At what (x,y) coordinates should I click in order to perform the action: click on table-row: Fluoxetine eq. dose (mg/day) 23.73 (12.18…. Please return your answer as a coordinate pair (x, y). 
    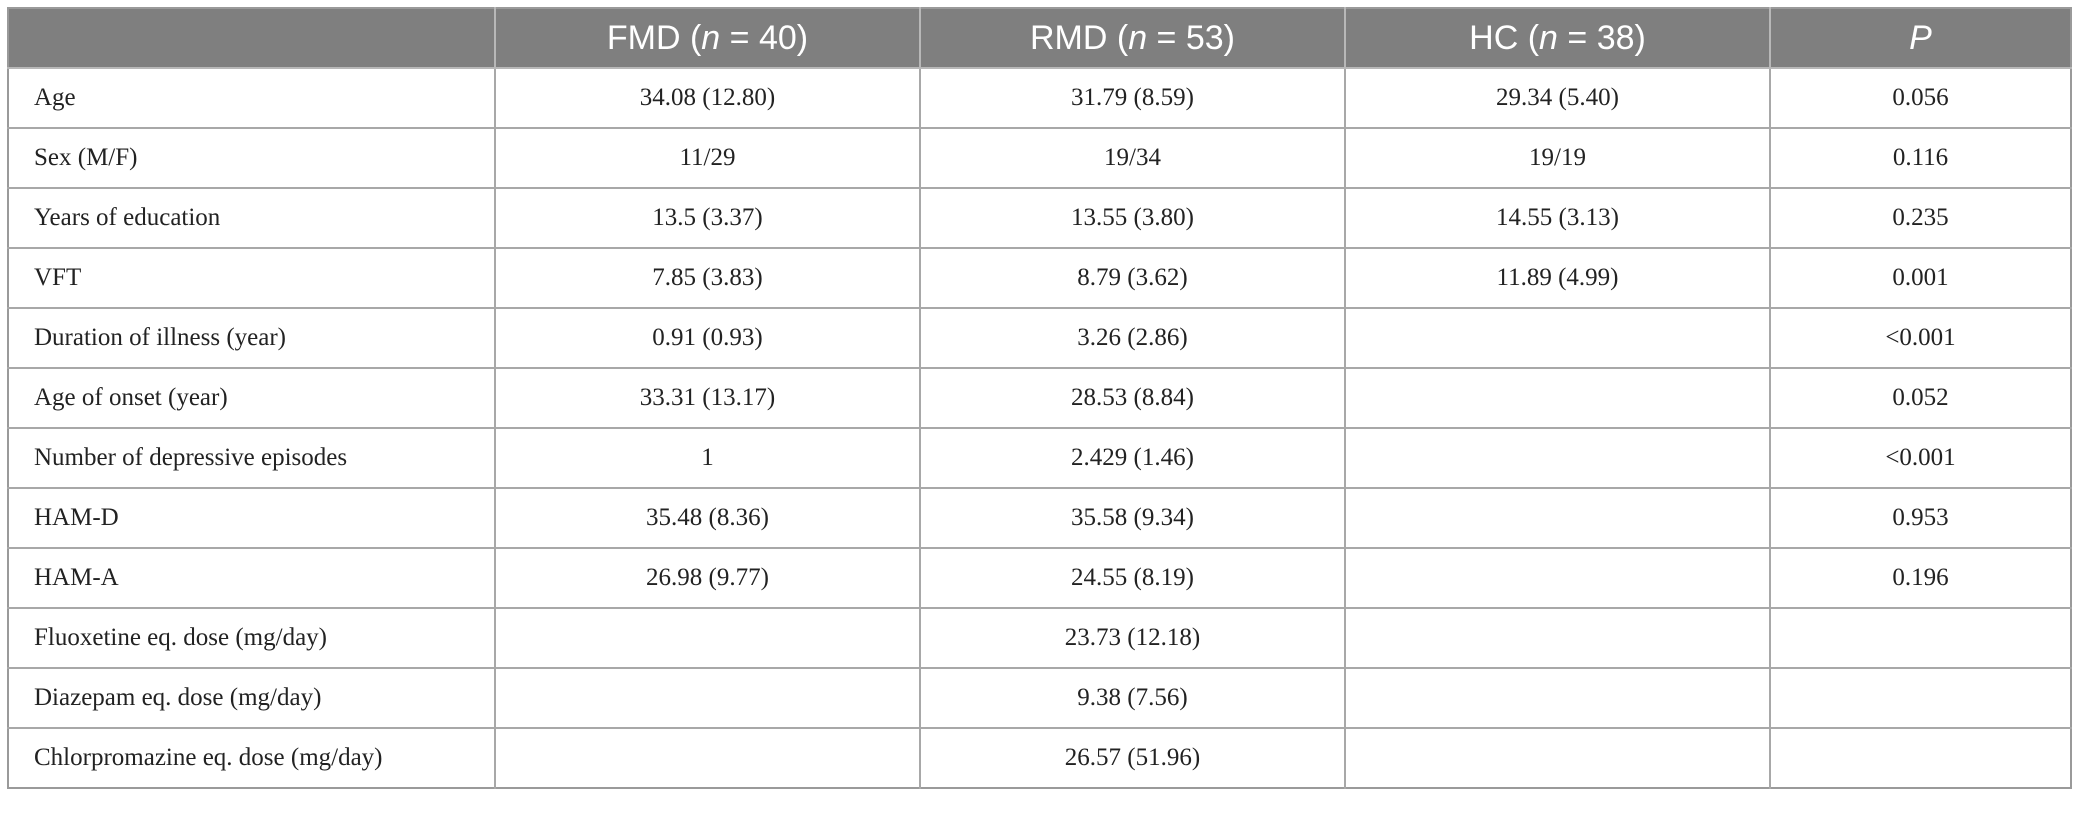
    Looking at the image, I should click on (1039, 638).